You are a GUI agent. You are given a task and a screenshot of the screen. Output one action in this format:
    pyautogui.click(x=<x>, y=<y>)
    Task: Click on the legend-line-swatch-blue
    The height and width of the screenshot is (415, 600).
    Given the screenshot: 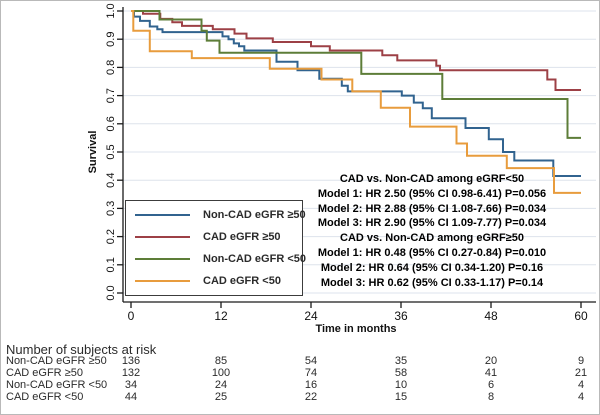 What is the action you would take?
    pyautogui.click(x=162, y=215)
    